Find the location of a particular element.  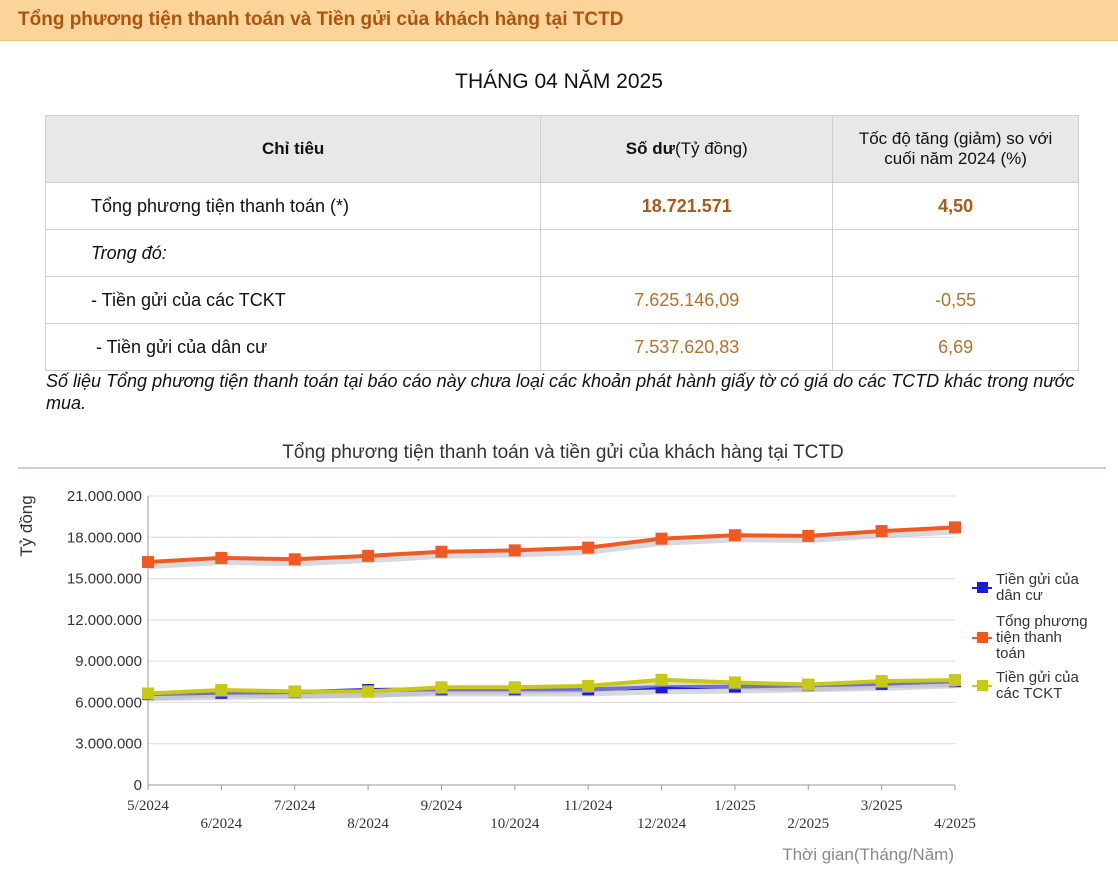

x-tick-label: 5/2024 is located at coordinates (148, 806).